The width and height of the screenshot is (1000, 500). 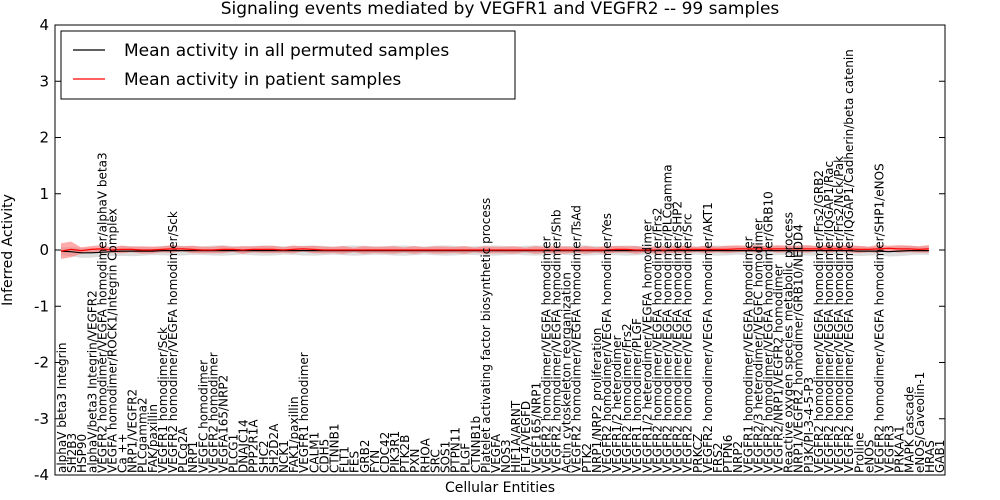 I want to click on x-tick-label: SHC2, so click(x=264, y=456).